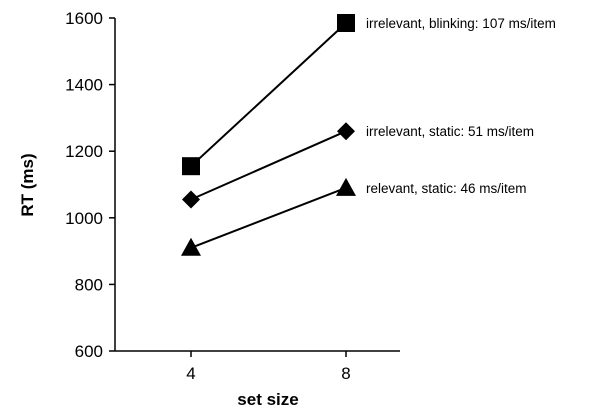  I want to click on series-line-square, so click(268, 94).